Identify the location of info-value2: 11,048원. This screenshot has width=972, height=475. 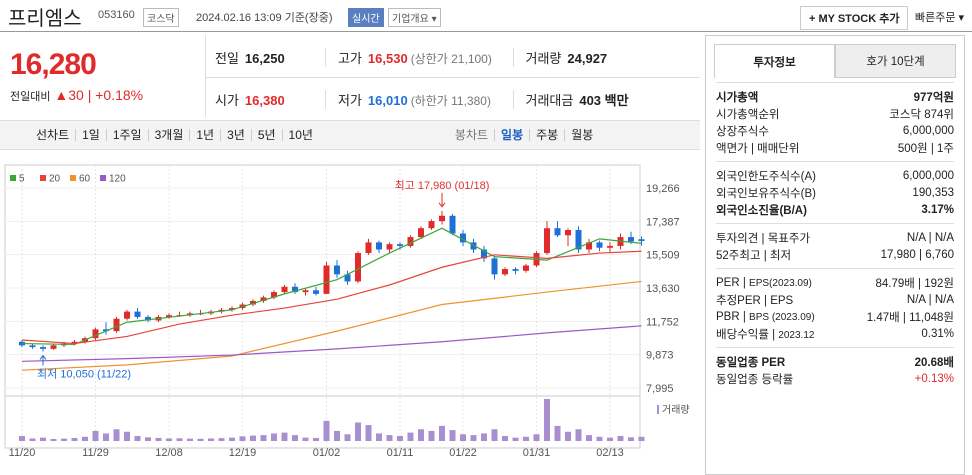
(931, 317).